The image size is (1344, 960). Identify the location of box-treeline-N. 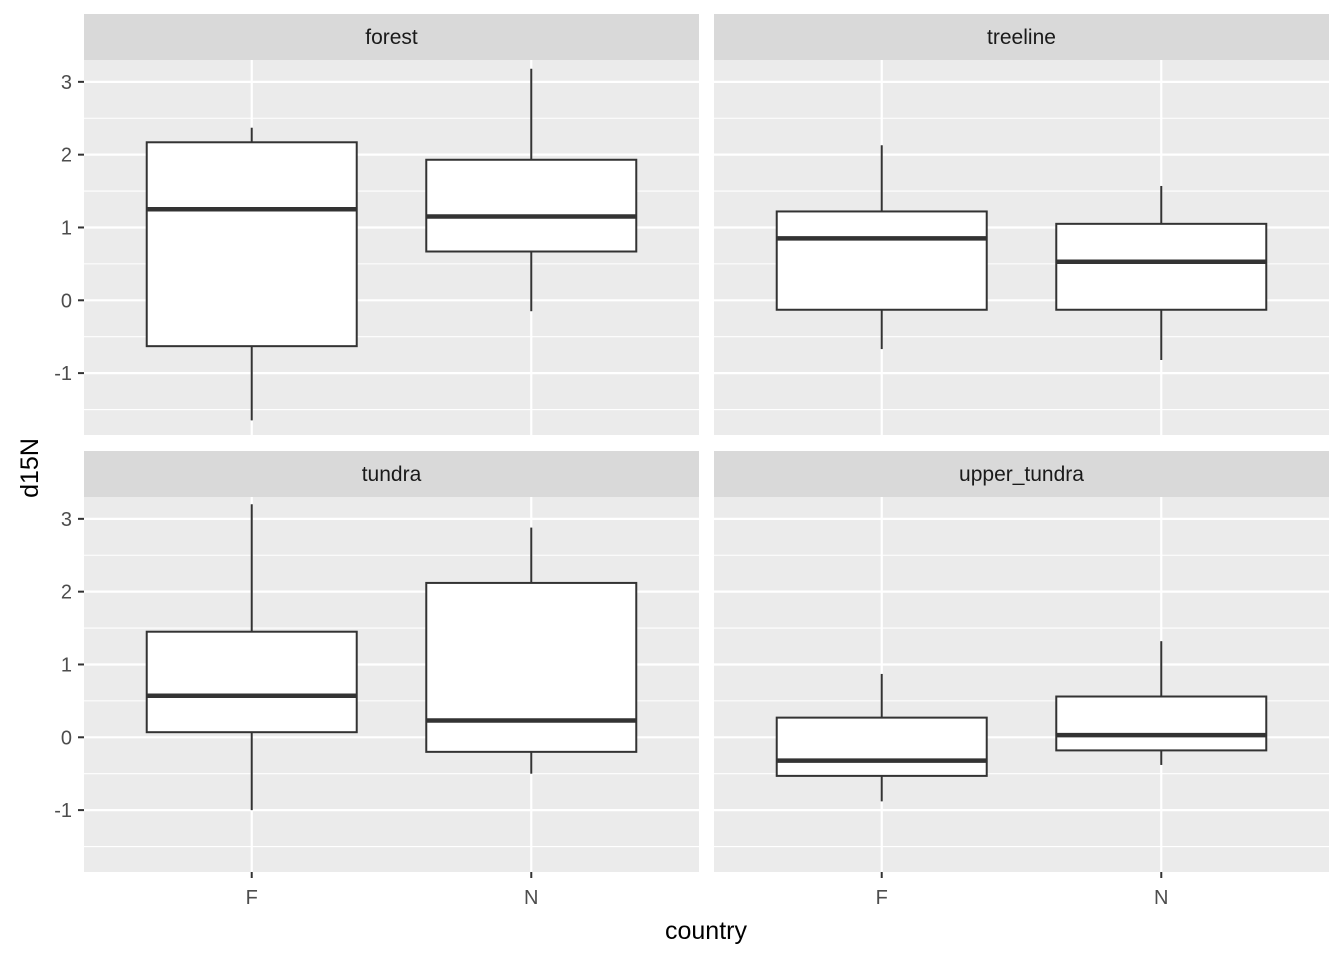
(1161, 272).